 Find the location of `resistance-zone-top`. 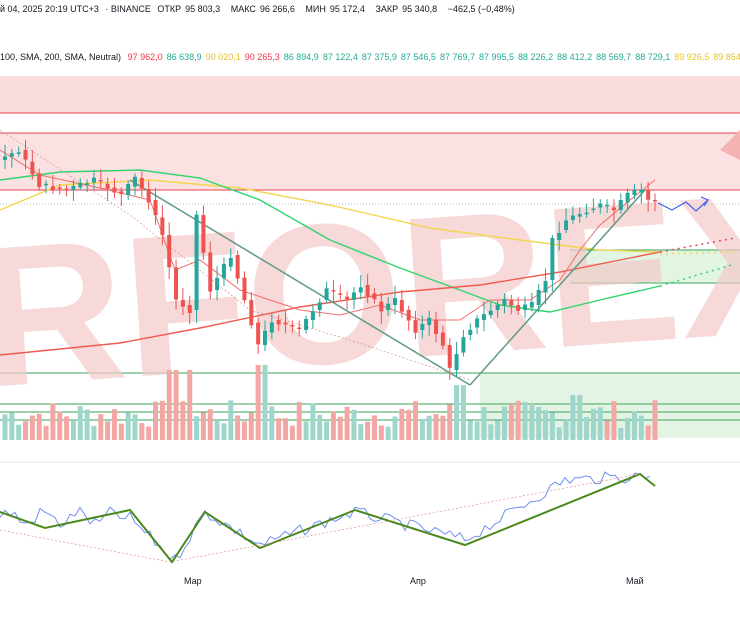

resistance-zone-top is located at coordinates (370, 94).